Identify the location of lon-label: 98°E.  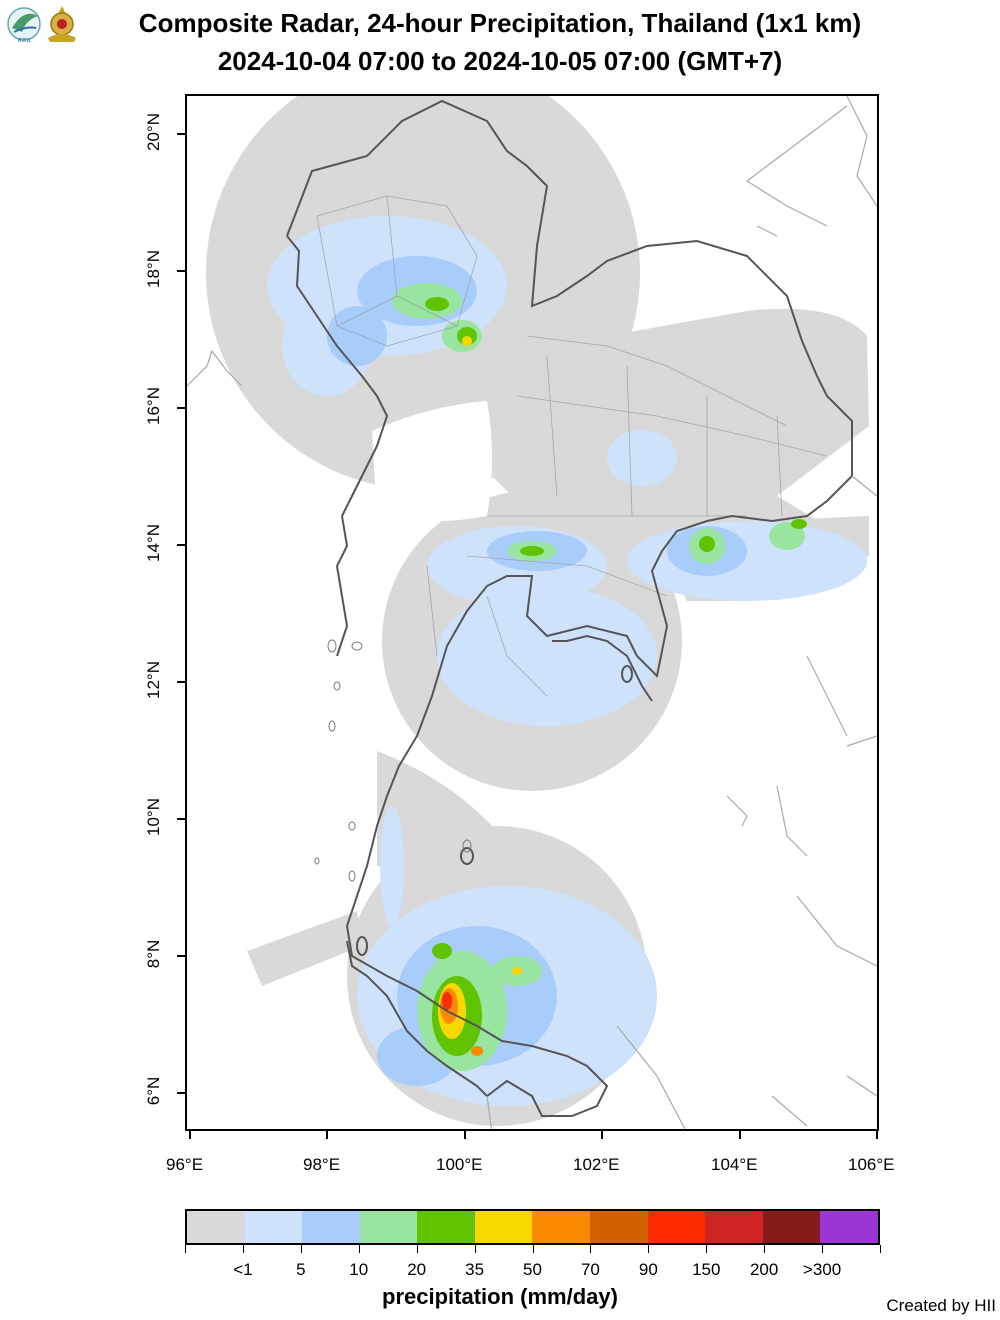
(322, 1164).